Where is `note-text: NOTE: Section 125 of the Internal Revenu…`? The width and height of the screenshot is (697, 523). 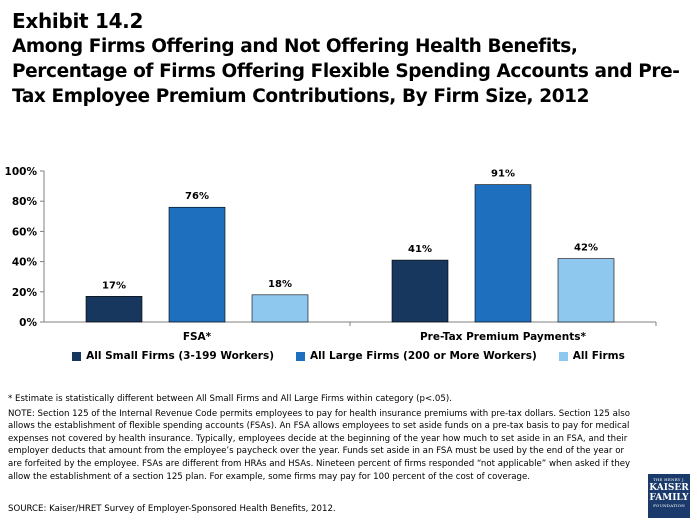 note-text: NOTE: Section 125 of the Internal Revenu… is located at coordinates (319, 445).